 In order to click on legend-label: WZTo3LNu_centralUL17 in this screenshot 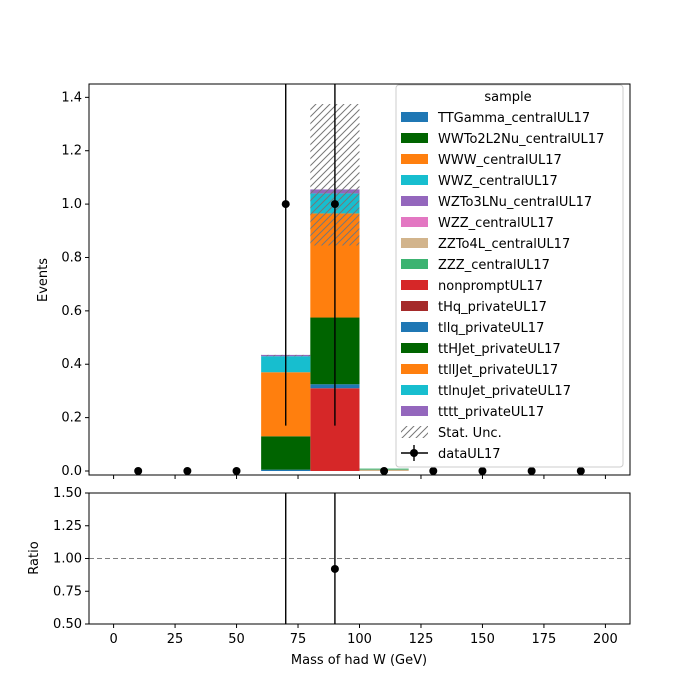, I will do `click(515, 202)`.